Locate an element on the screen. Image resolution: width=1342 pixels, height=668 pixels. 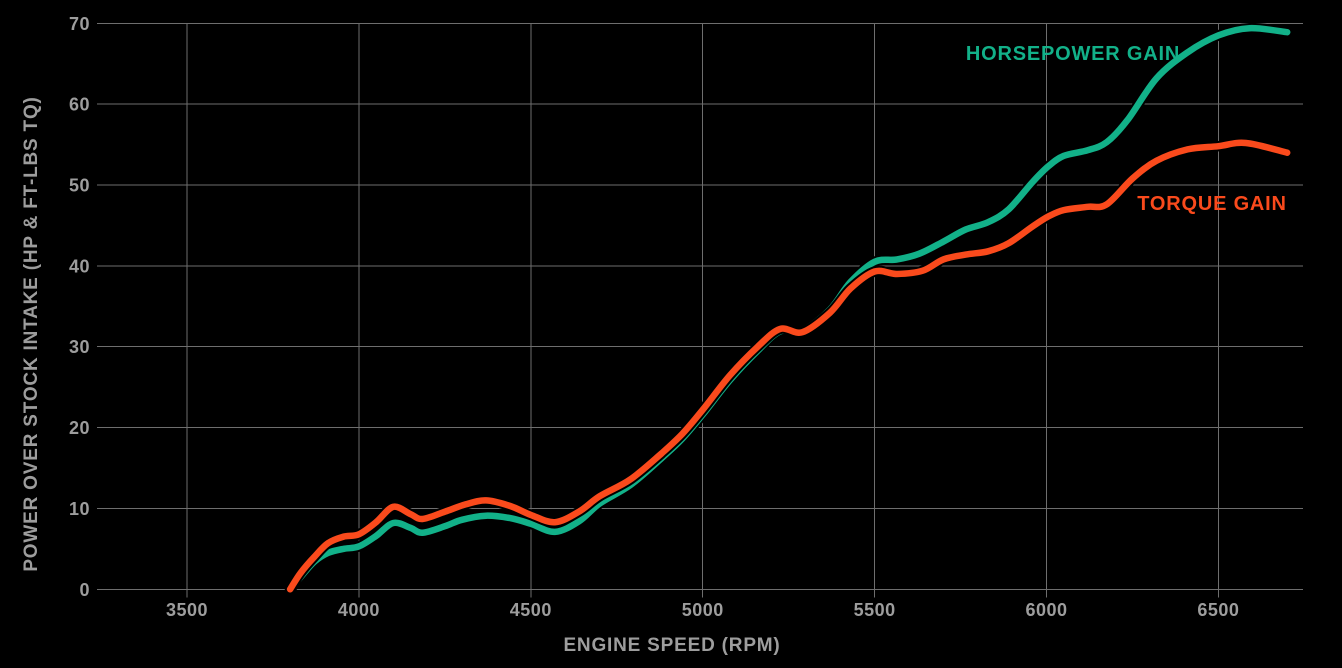
y-tick-label: 0 is located at coordinates (84, 590).